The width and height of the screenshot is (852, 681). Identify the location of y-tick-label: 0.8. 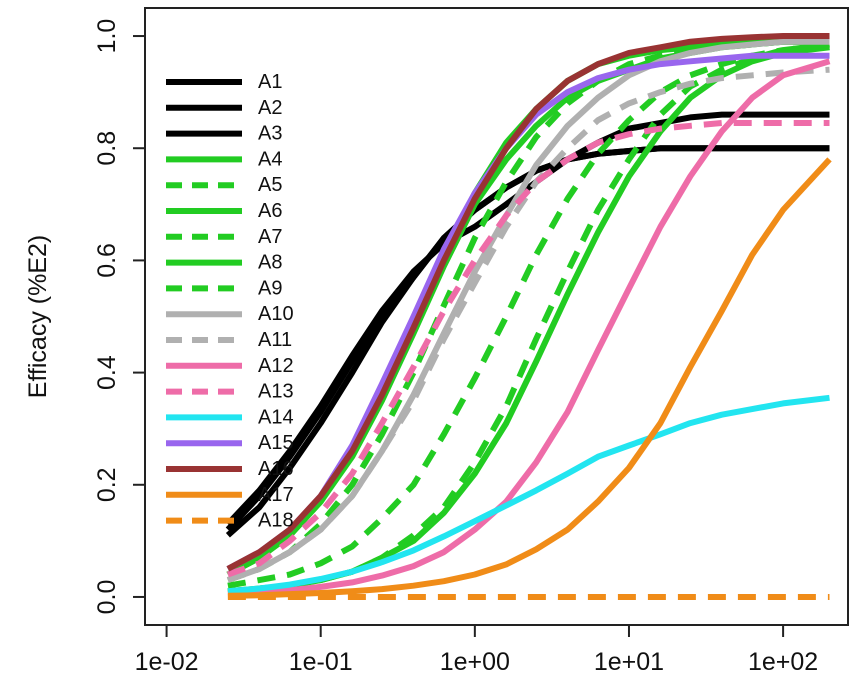
(107, 148).